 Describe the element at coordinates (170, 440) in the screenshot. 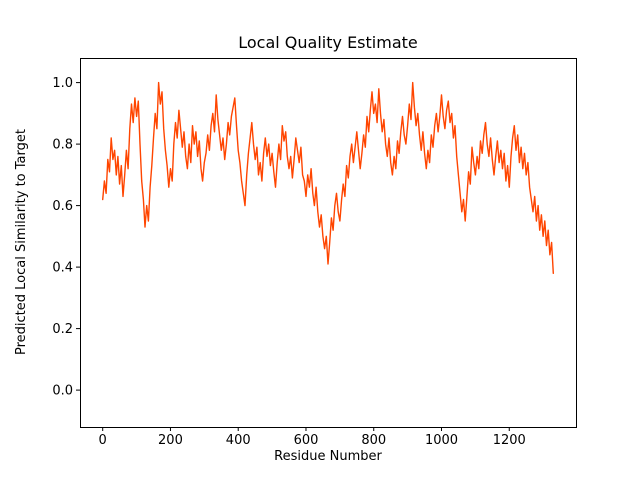

I see `x-tick-label: 200` at that location.